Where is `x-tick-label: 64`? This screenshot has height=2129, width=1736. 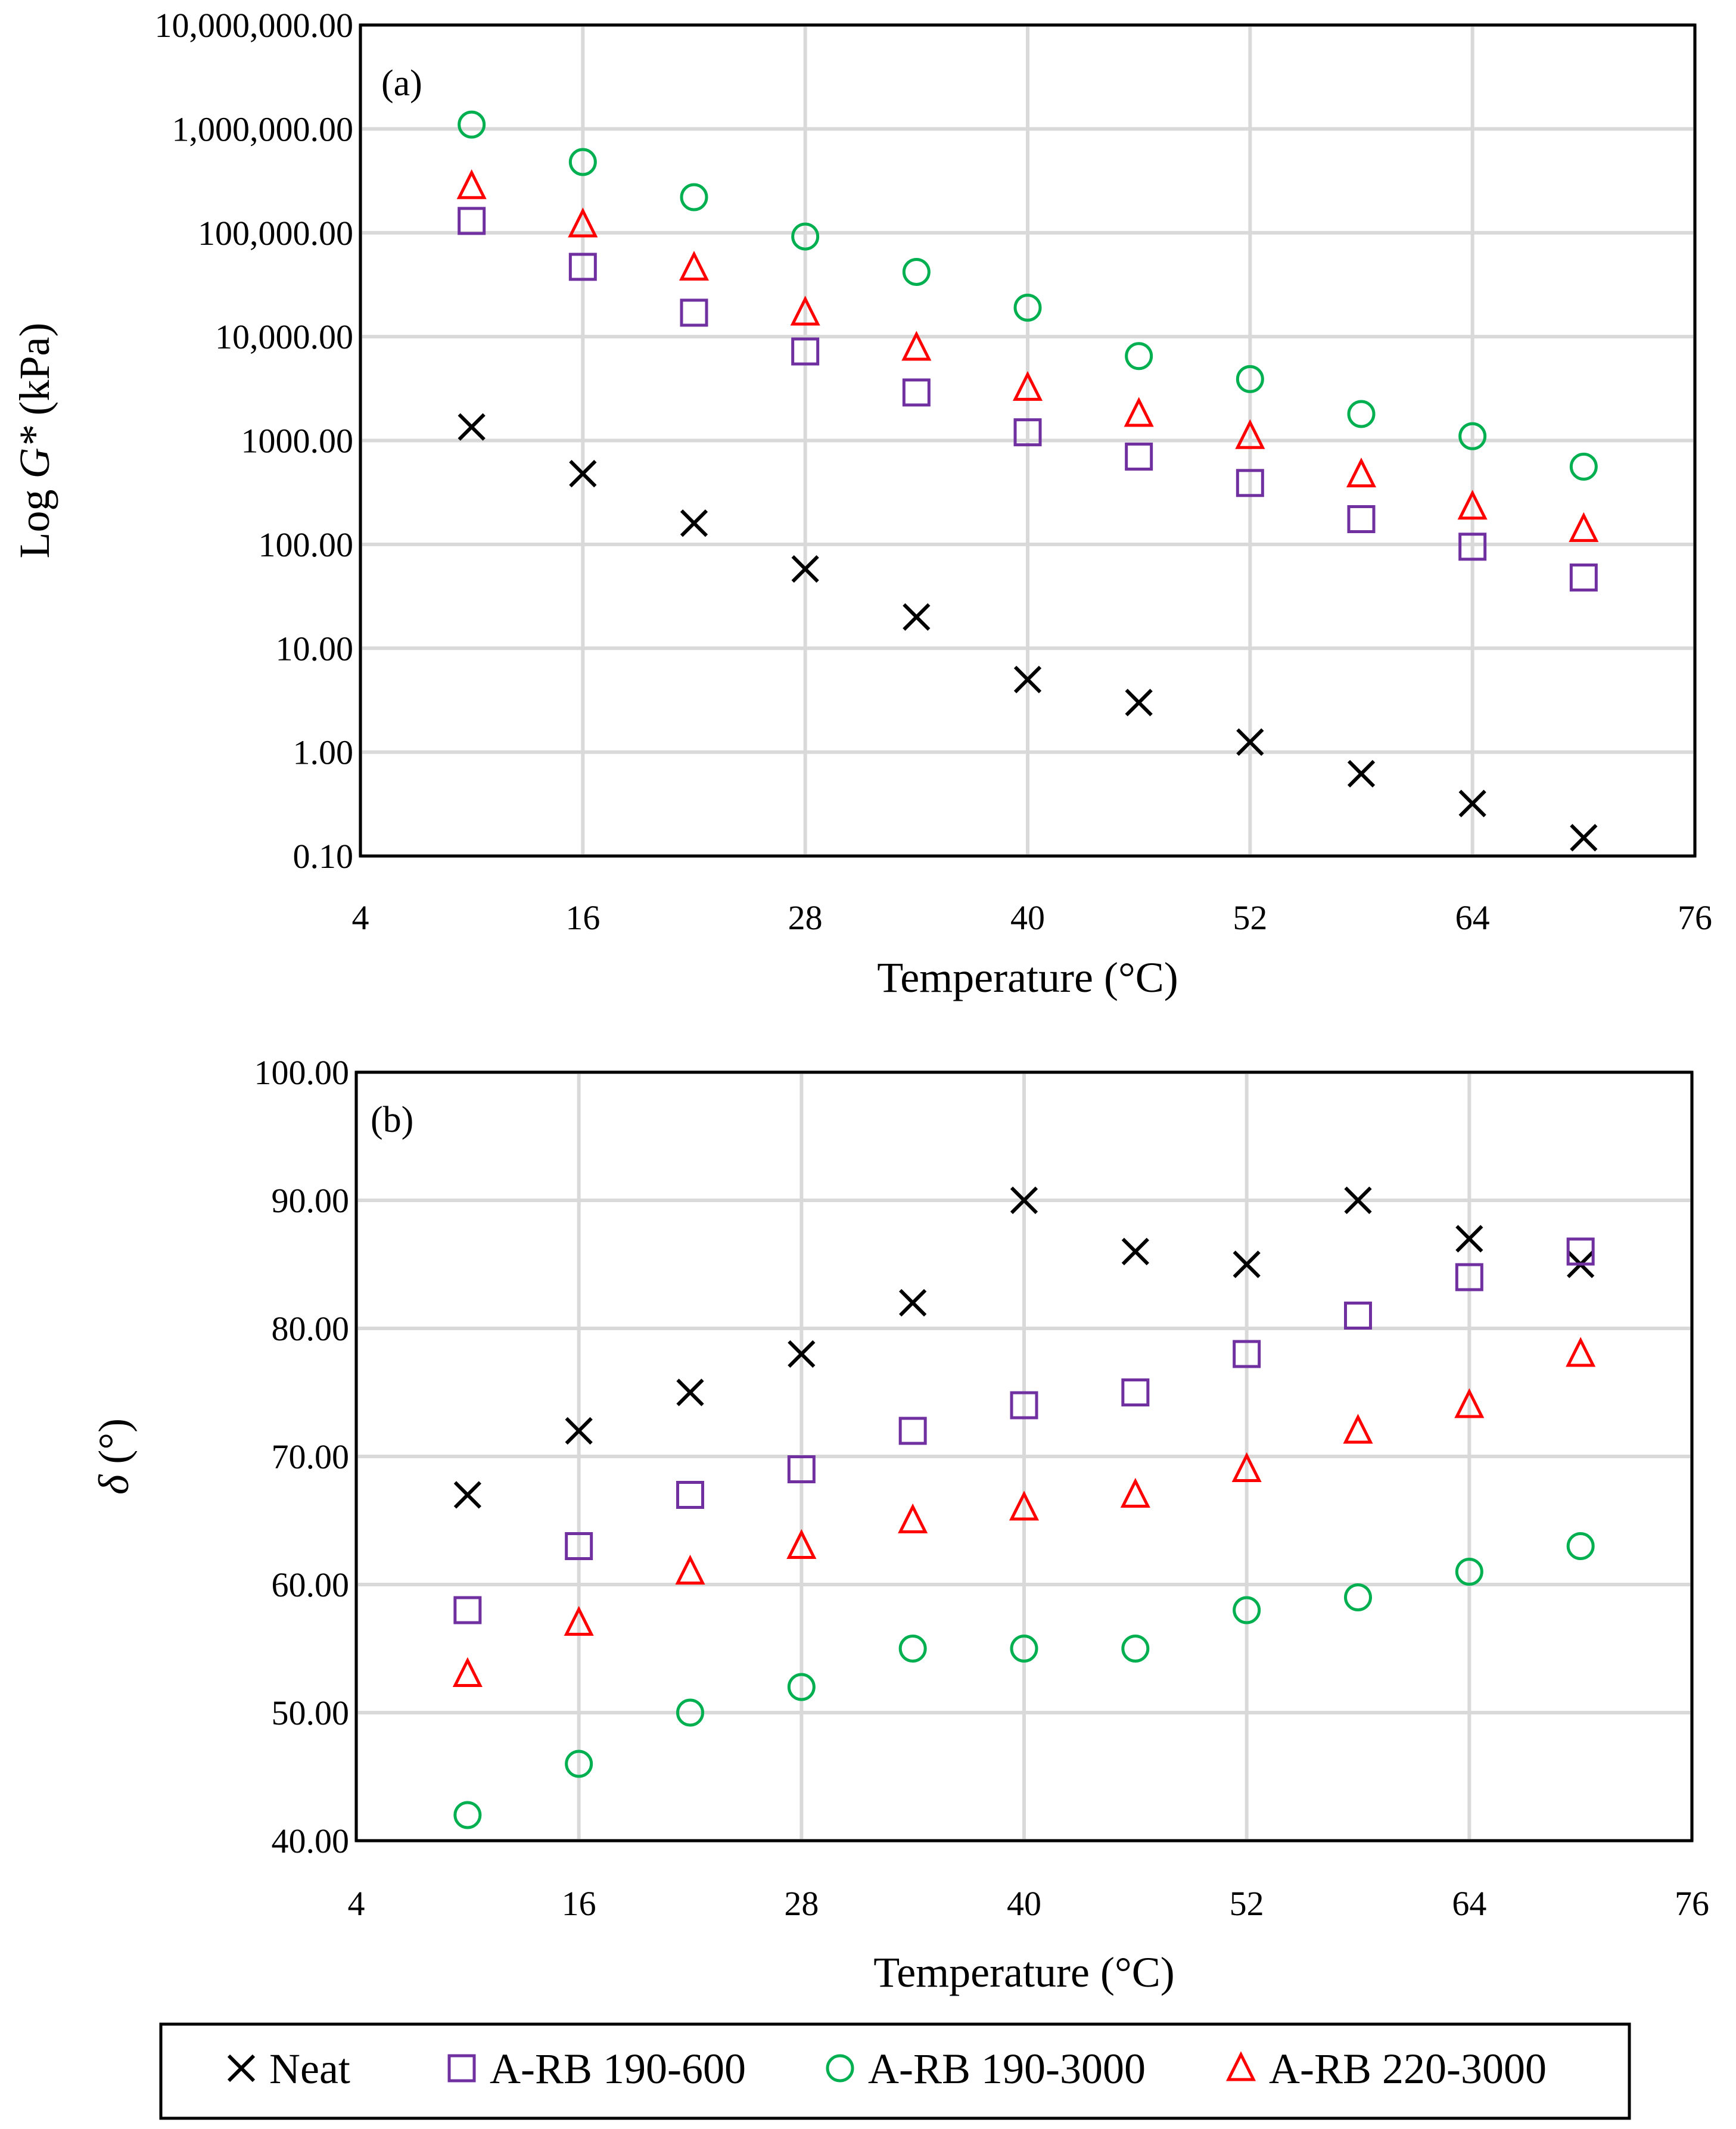
x-tick-label: 64 is located at coordinates (1472, 917).